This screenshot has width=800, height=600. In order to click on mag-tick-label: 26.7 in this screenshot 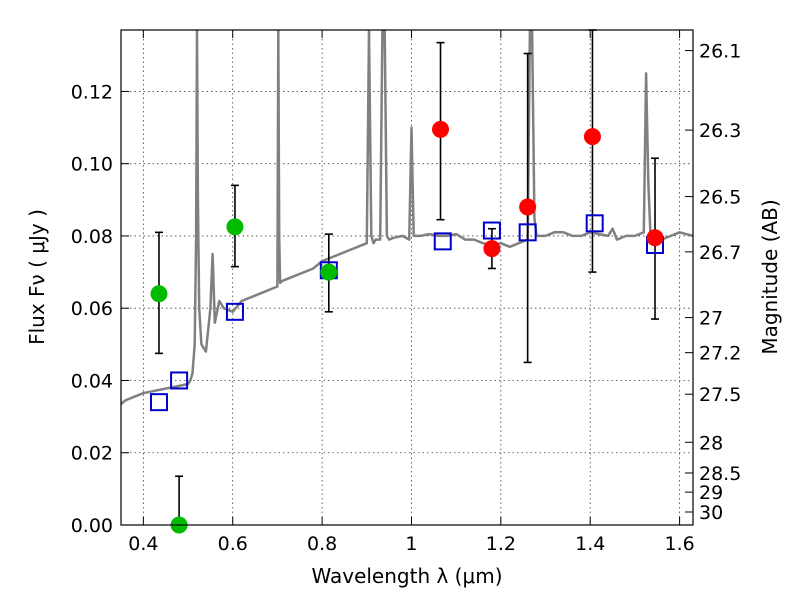, I will do `click(720, 253)`.